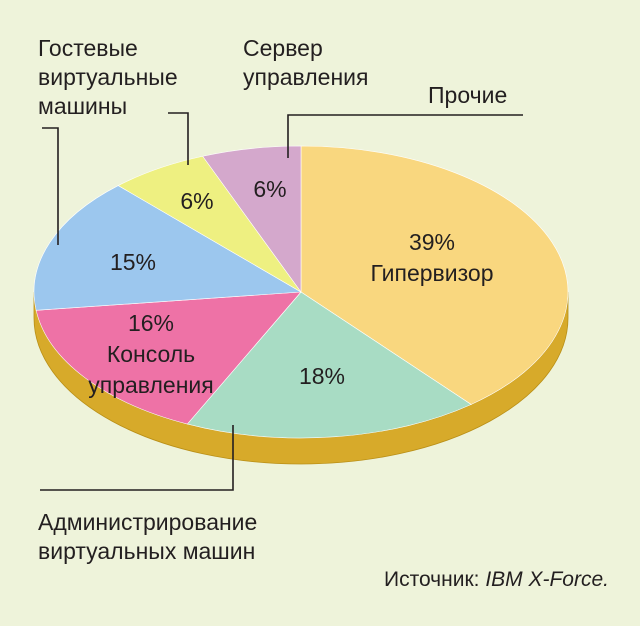 The height and width of the screenshot is (626, 640). Describe the element at coordinates (137, 458) in the screenshot. I see `leader-vm-admin` at that location.